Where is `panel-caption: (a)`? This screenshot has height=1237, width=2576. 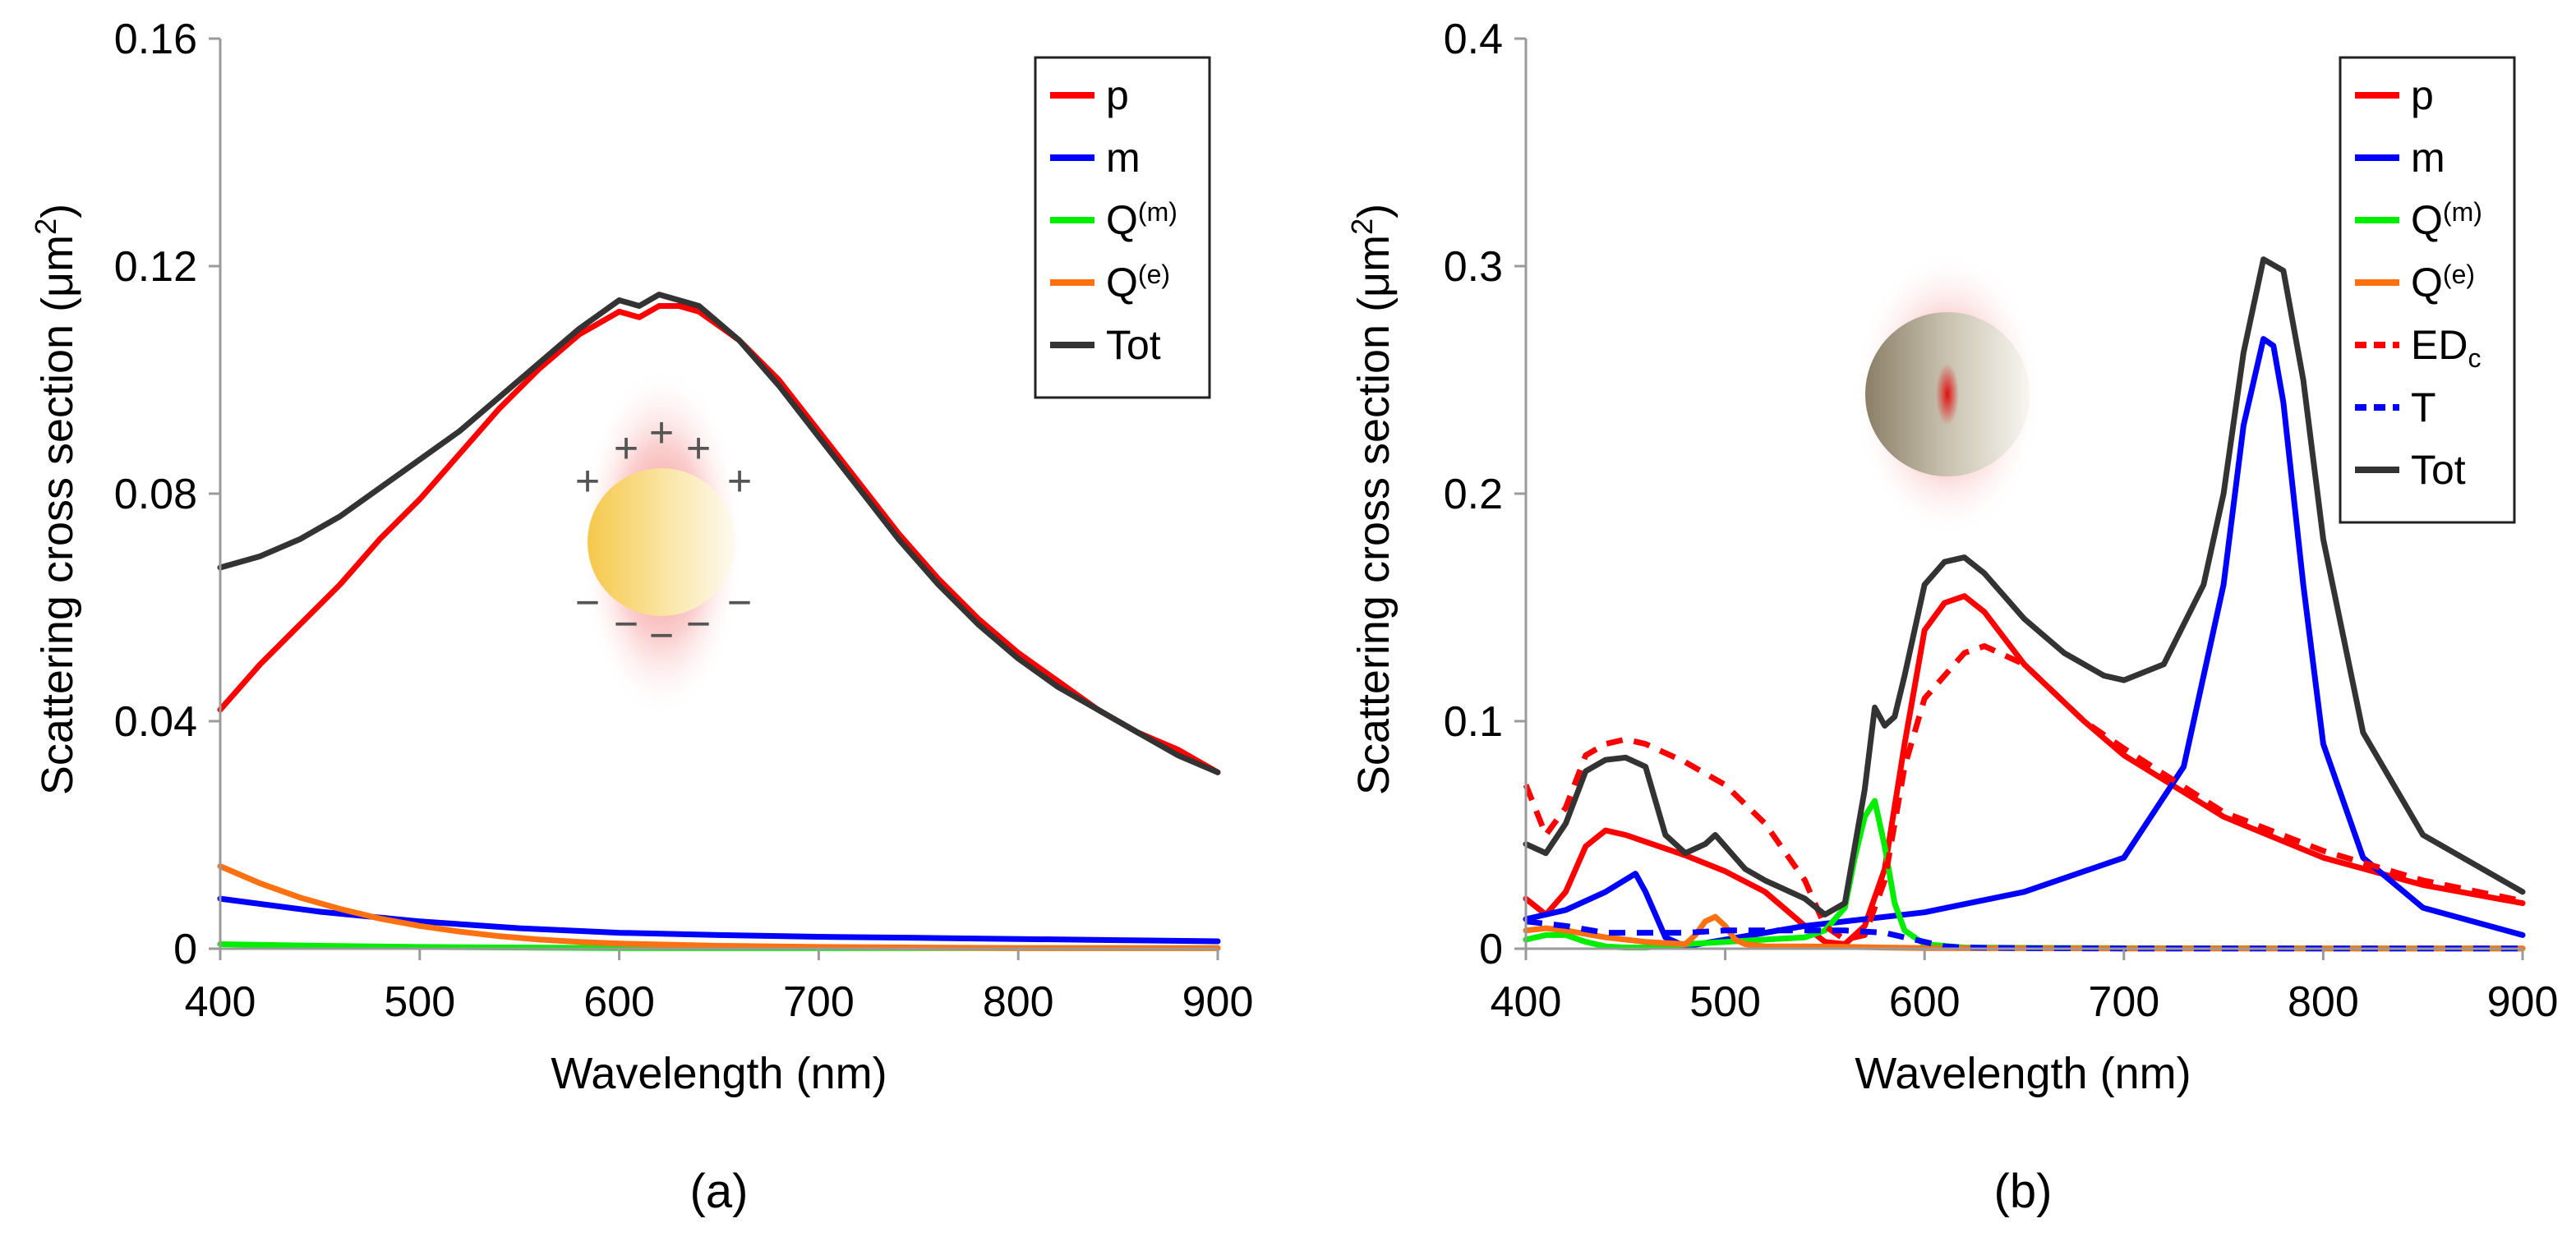
panel-caption: (a) is located at coordinates (719, 1192).